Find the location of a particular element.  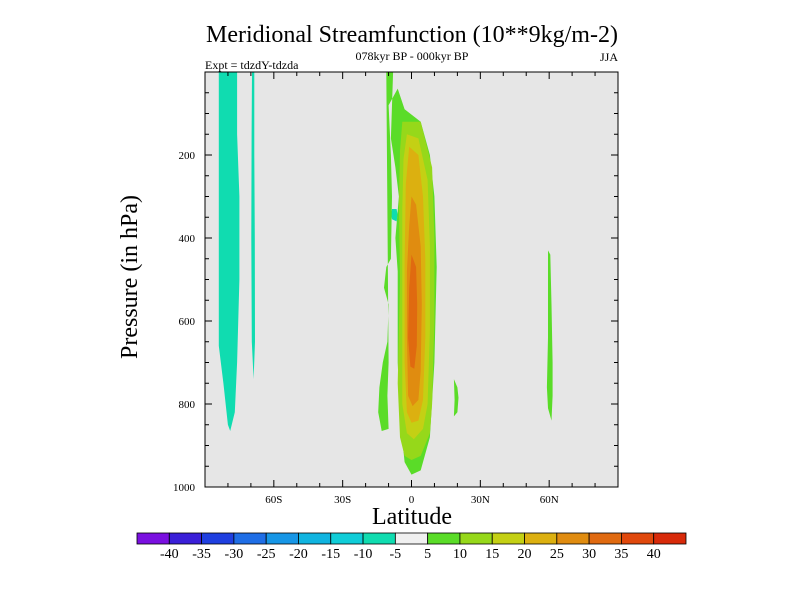

colorbar-label: -10 is located at coordinates (363, 554).